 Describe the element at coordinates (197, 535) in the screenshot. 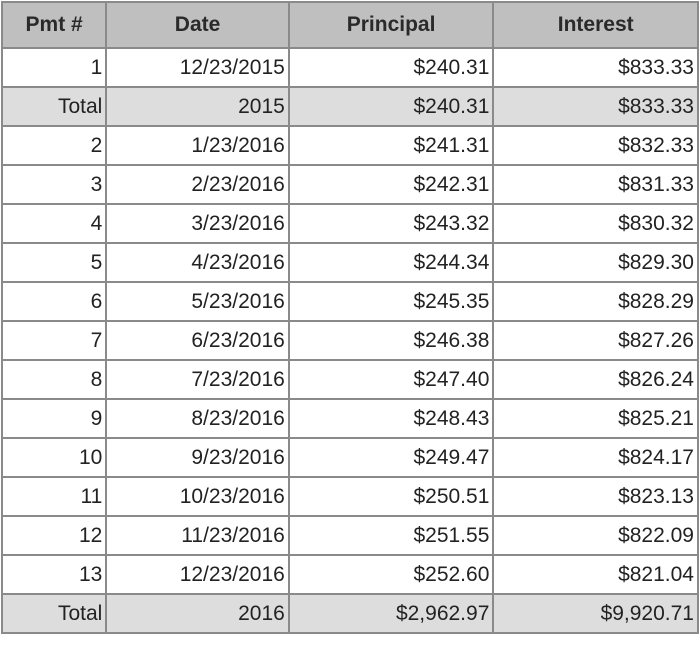

I see `cell-date: 11/23/2016` at that location.